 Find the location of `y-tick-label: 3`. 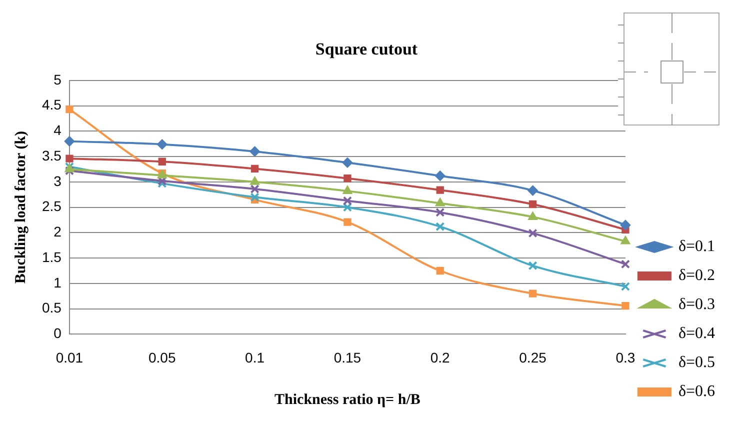

y-tick-label: 3 is located at coordinates (58, 180).